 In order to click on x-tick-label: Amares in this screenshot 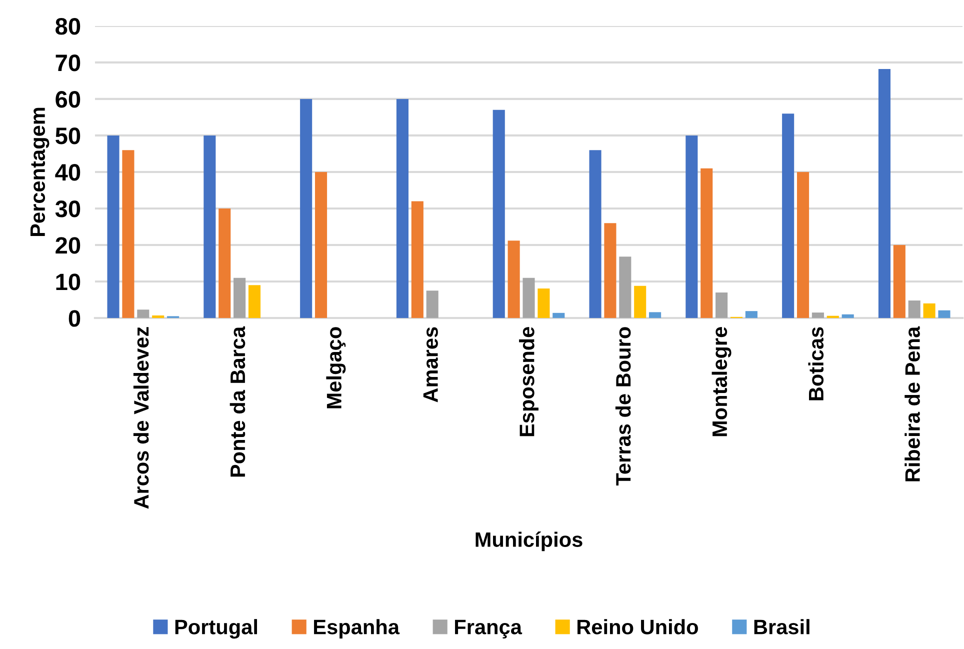, I will do `click(430, 364)`.